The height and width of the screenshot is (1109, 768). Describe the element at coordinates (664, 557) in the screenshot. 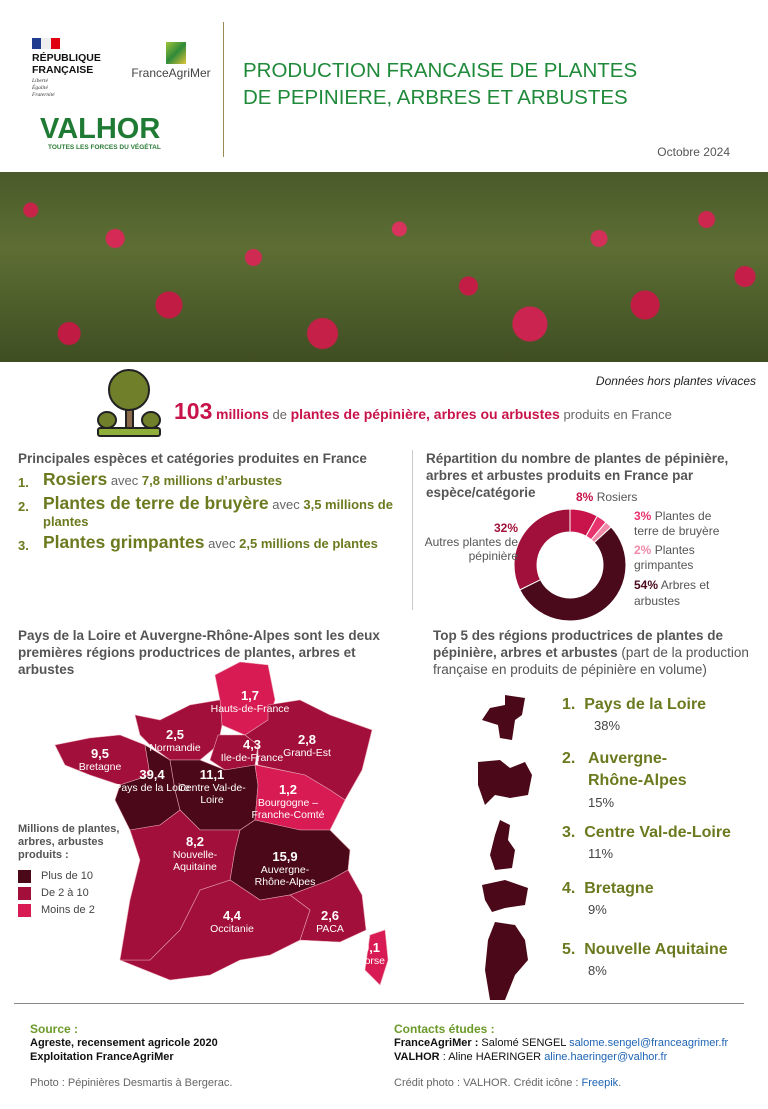

I see `donut-label-grimpantes: 2% Plantes grimpantes` at that location.